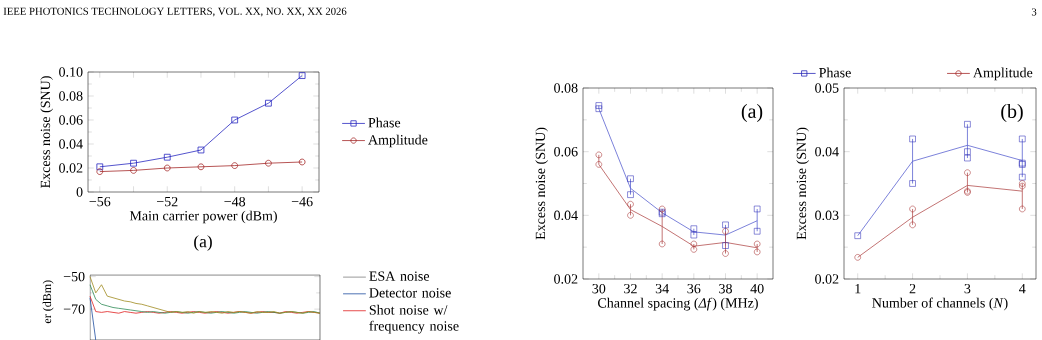  I want to click on x-tick-label: 4, so click(1022, 288).